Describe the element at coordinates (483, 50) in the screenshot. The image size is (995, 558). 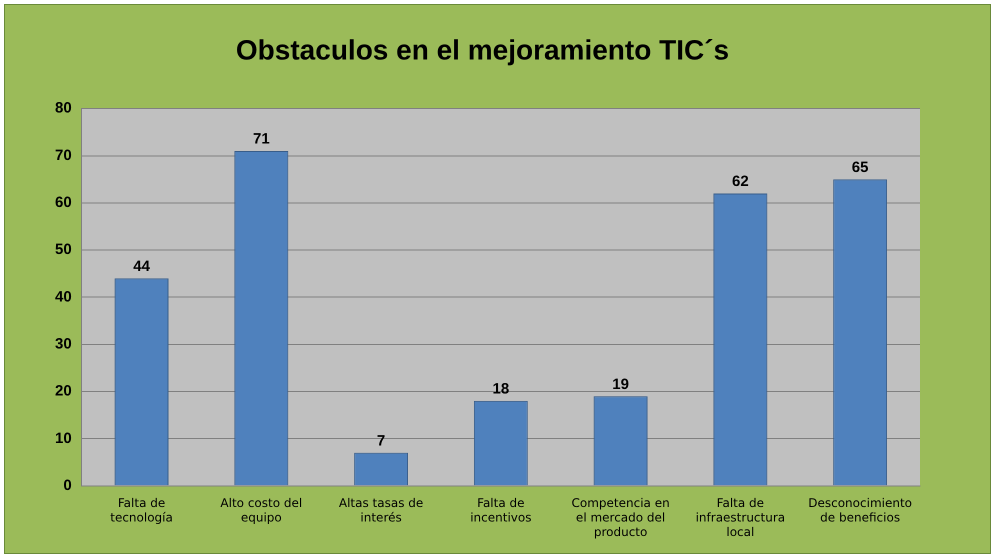
I see `chart-title: Obstaculos en el mejoramiento TIC´s` at that location.